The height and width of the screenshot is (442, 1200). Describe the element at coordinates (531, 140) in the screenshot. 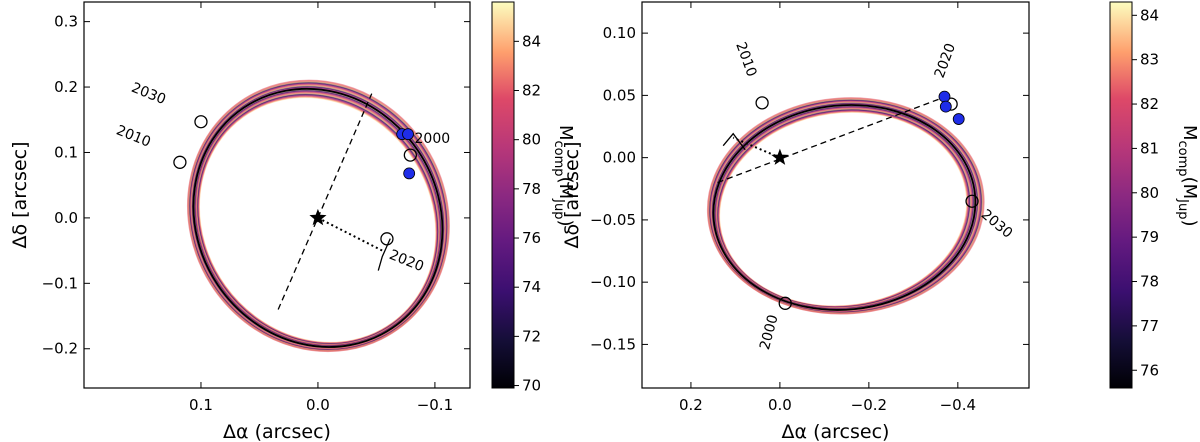

I see `colorbar-tick-label: 80` at that location.